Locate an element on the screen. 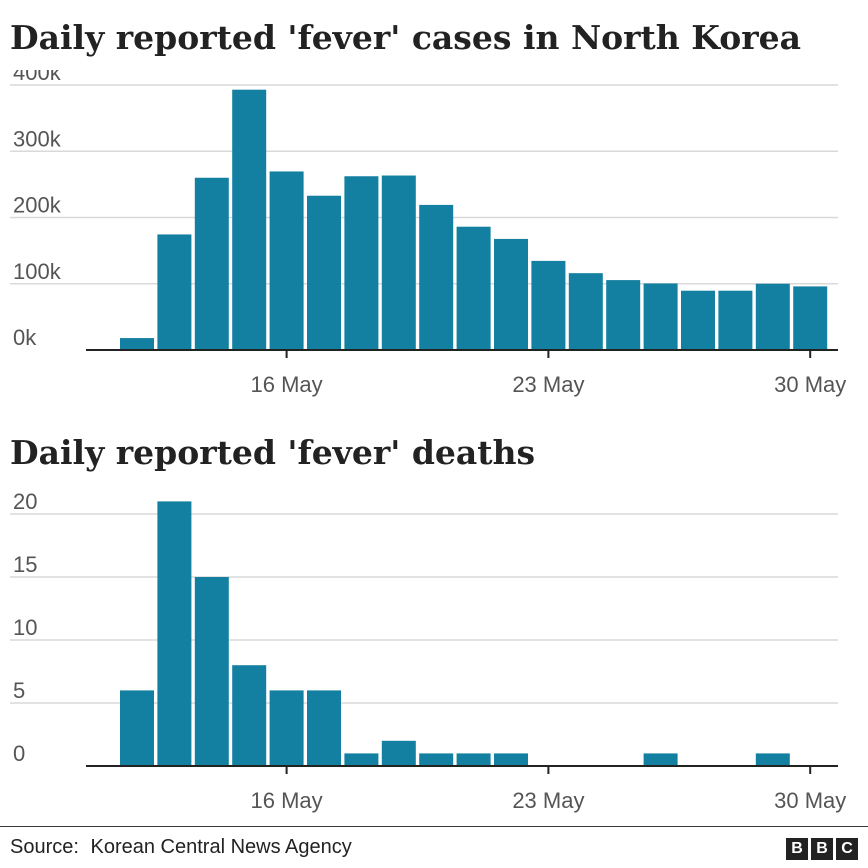 The width and height of the screenshot is (868, 868). deaths-x-tick-label: 16 May is located at coordinates (287, 800).